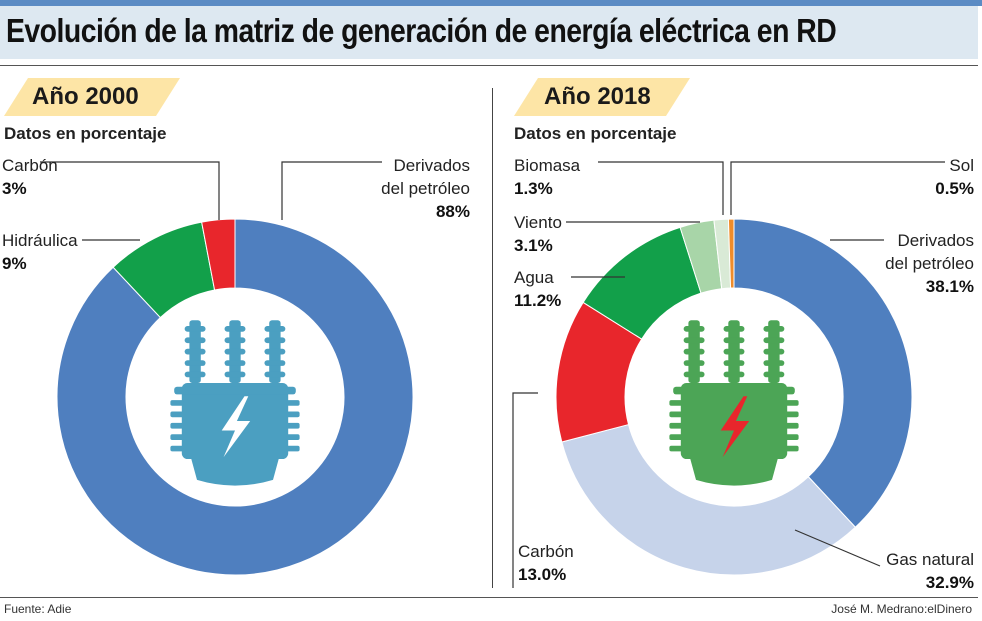  I want to click on title-bar, so click(489, 32).